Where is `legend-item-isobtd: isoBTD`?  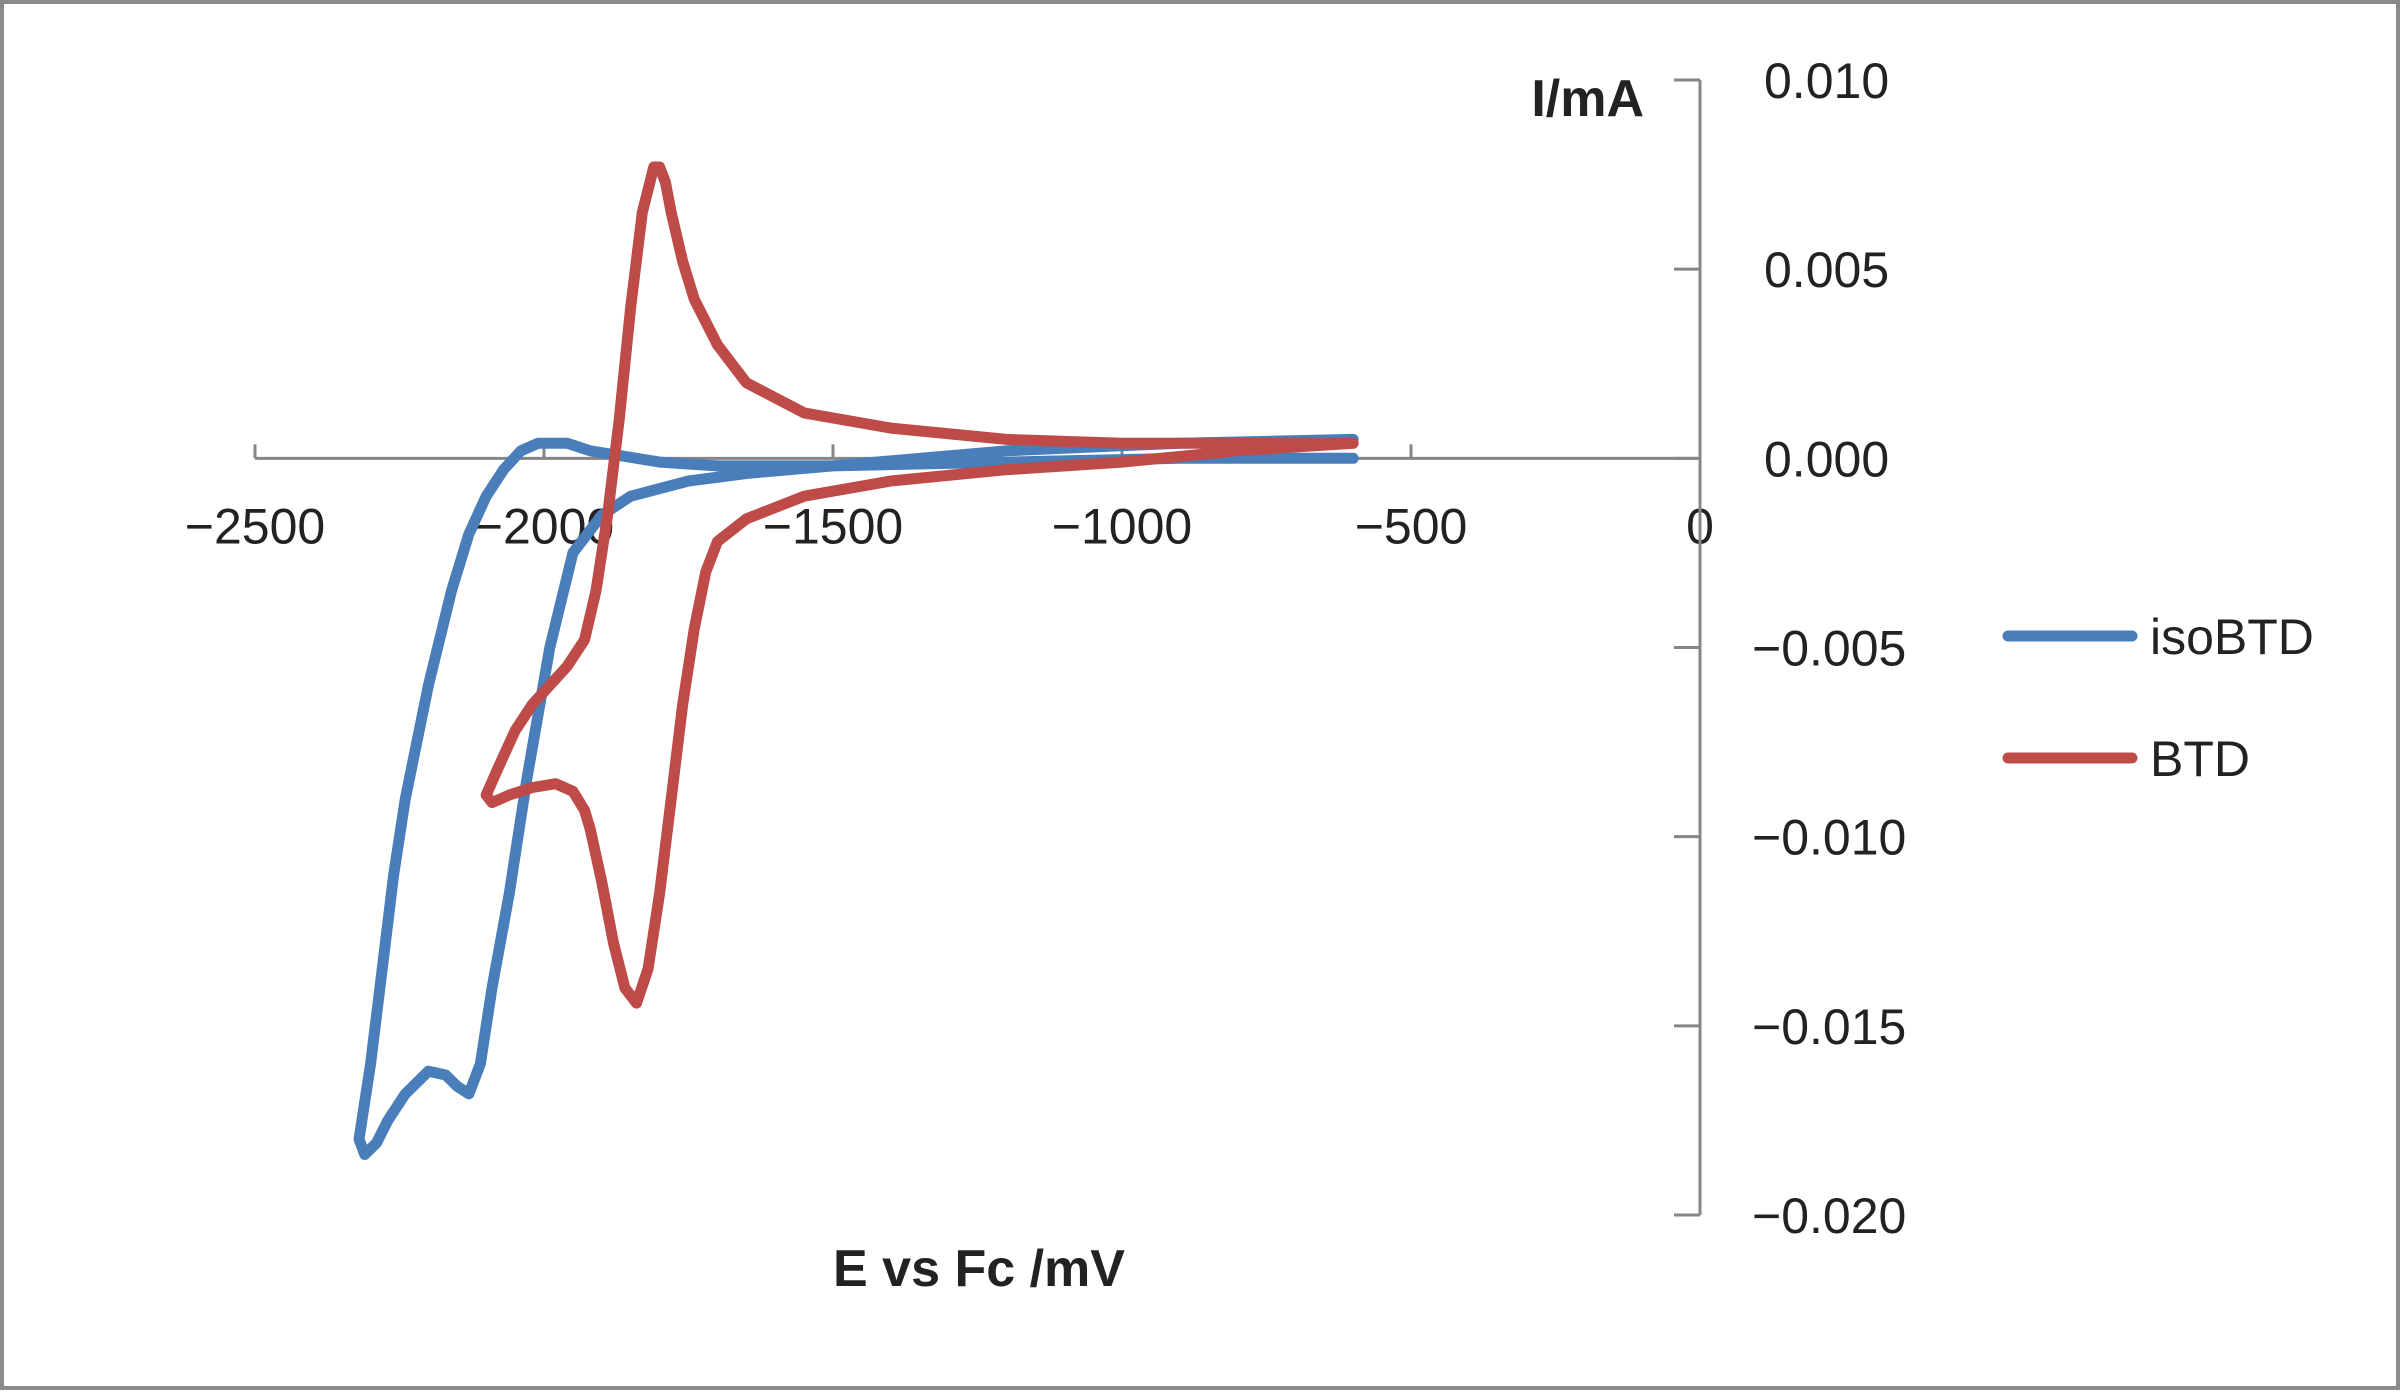 legend-item-isobtd: isoBTD is located at coordinates (2158, 637).